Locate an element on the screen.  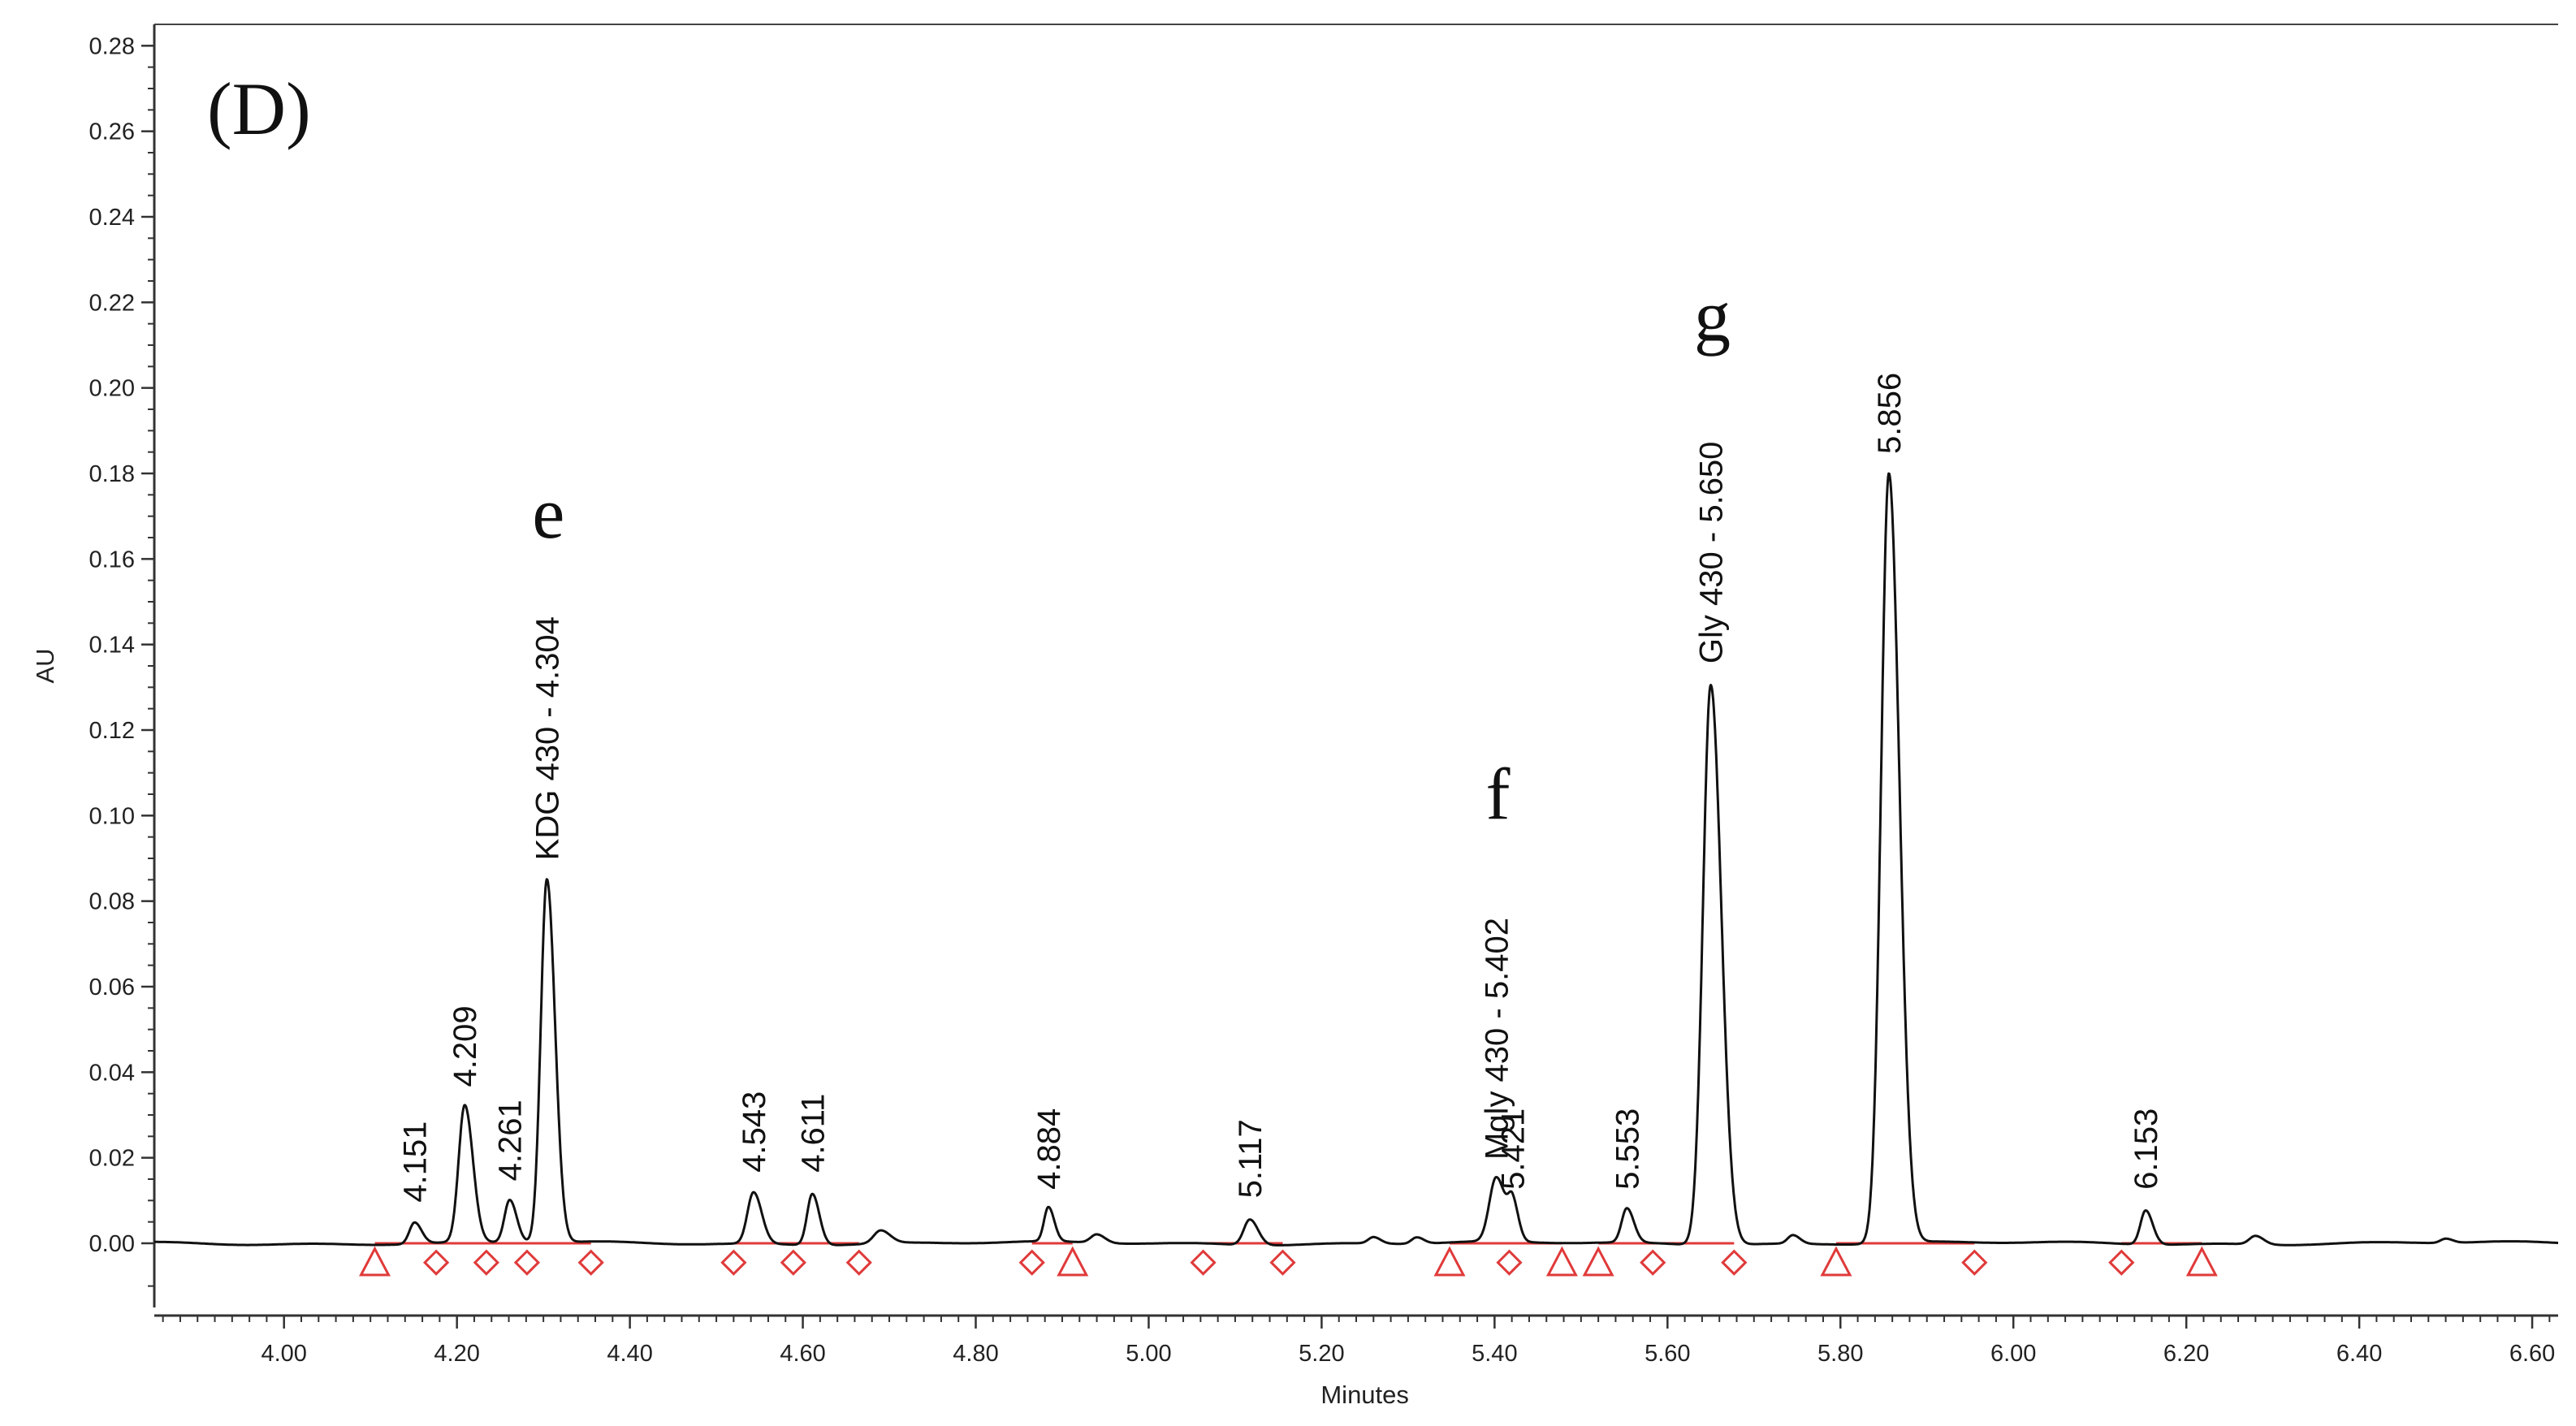
peak-marker-letter: g is located at coordinates (1712, 317).